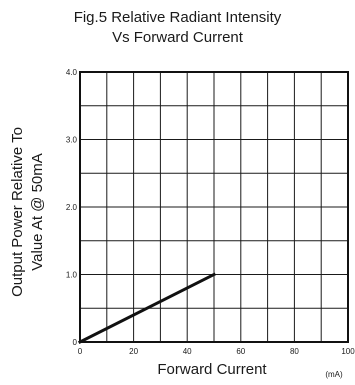  I want to click on x-axis-unit: (mA), so click(334, 374).